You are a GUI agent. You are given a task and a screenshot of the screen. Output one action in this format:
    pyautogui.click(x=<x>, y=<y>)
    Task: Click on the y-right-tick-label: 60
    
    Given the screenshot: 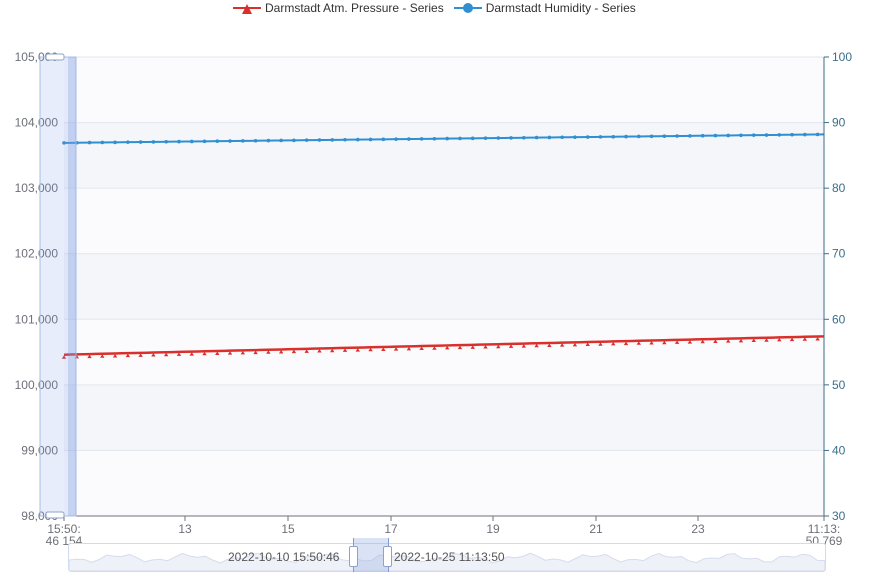 What is the action you would take?
    pyautogui.click(x=839, y=319)
    